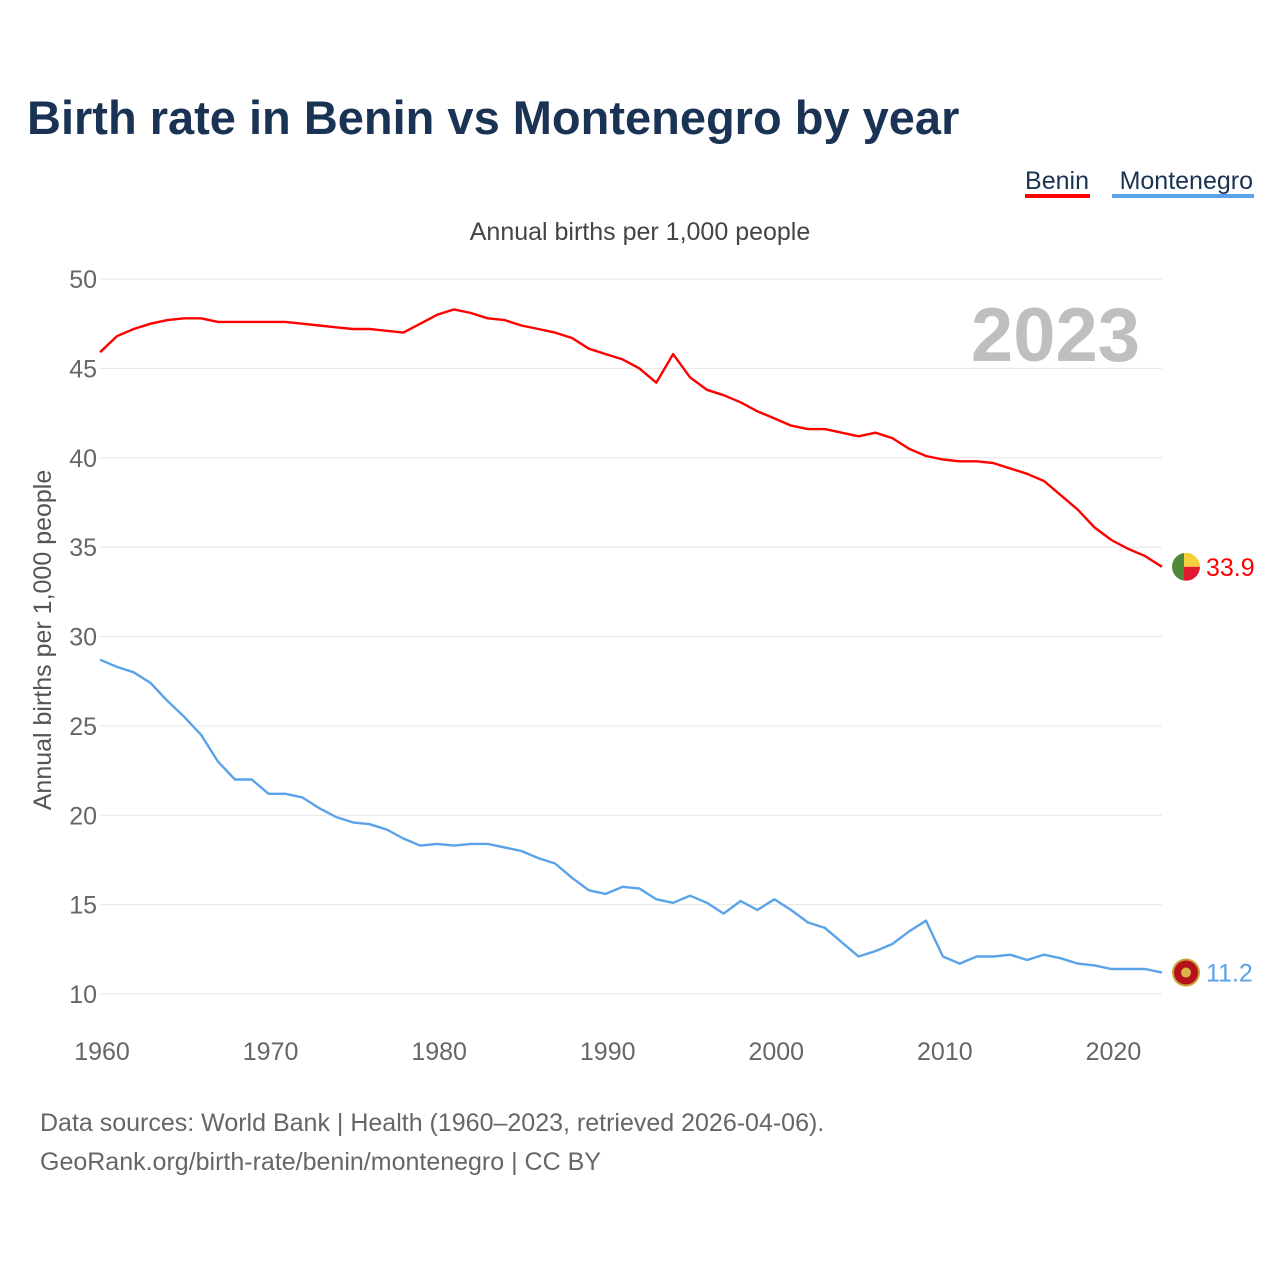 This screenshot has width=1280, height=1280. I want to click on x-tick-label: 1970, so click(271, 1052).